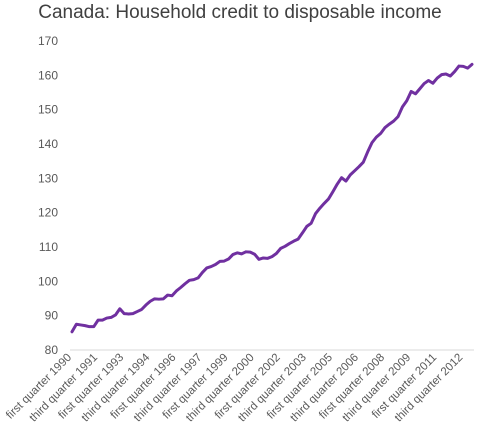 The image size is (480, 439). What do you see at coordinates (48, 281) in the screenshot?
I see `y-tick-label: 100` at bounding box center [48, 281].